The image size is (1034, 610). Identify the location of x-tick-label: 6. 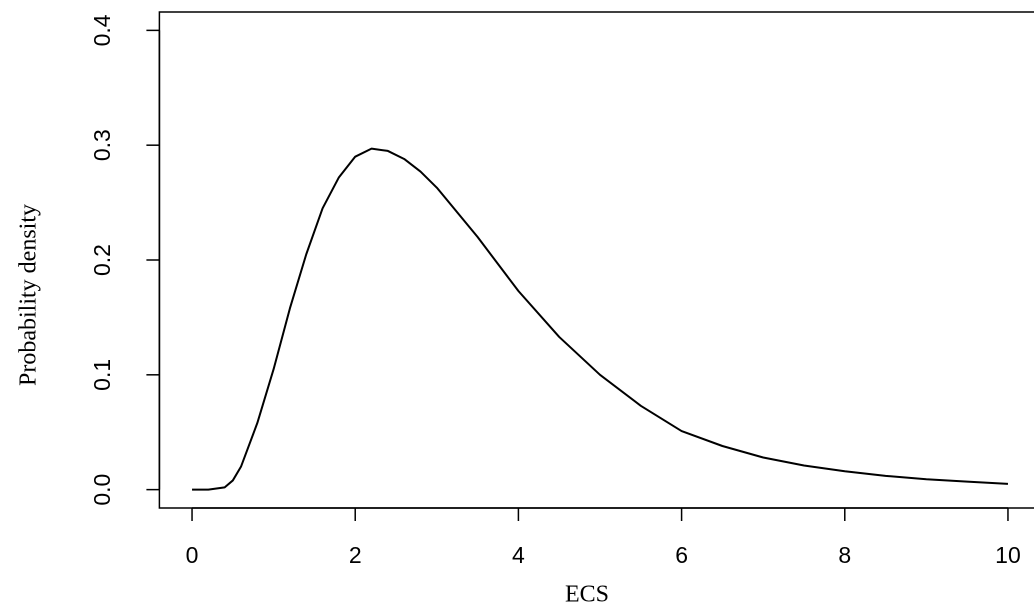
(681, 555).